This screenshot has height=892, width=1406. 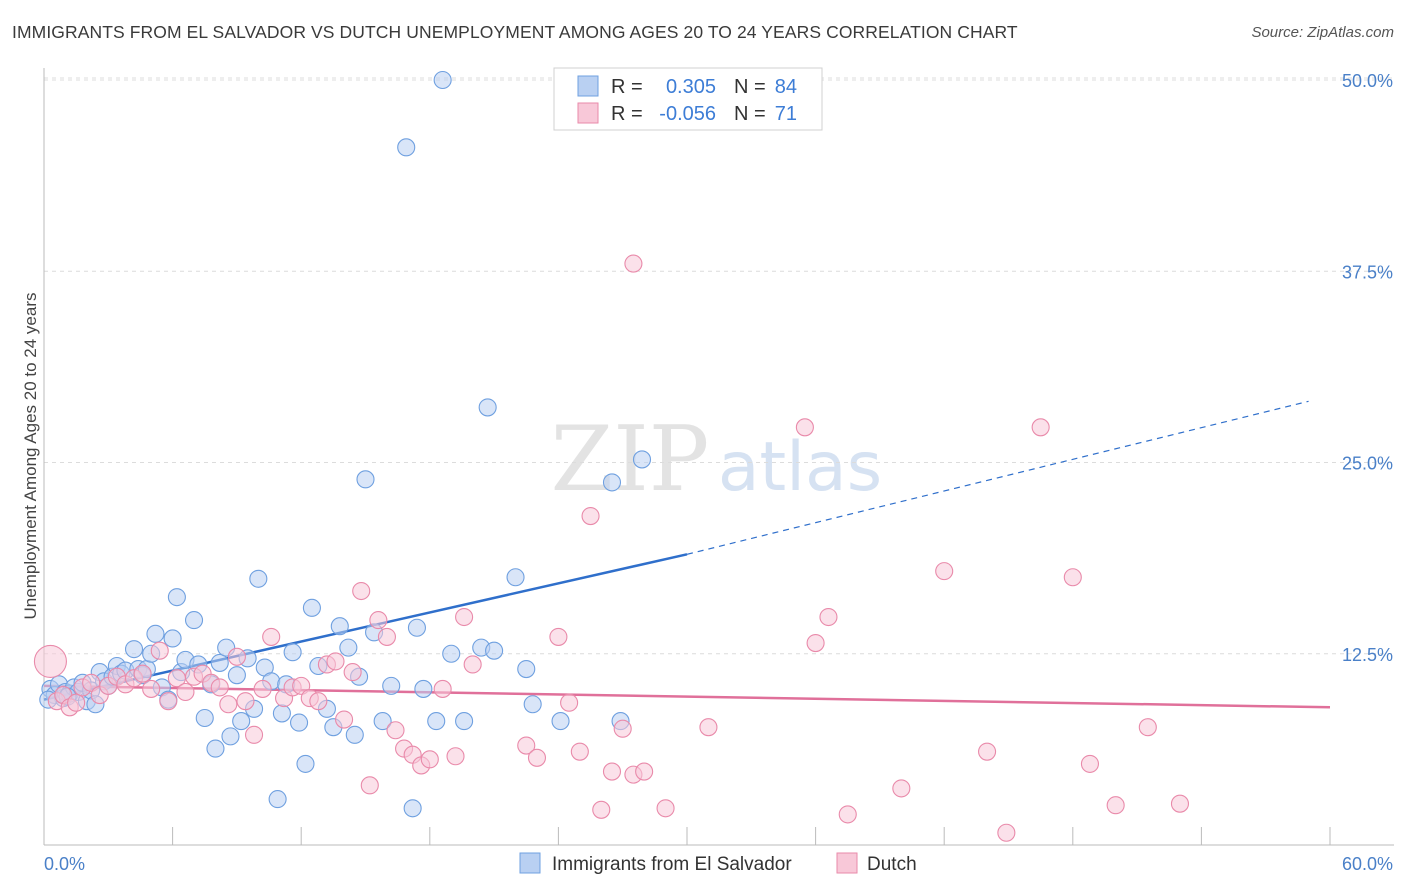 I want to click on y-axis-label: Unemployment Among Ages 20 to 24 years, so click(x=30, y=456).